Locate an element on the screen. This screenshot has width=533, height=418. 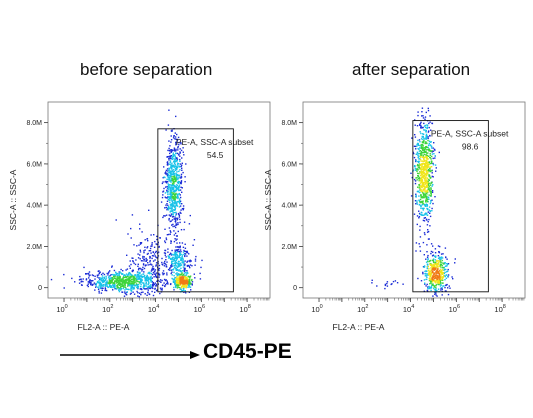
panel-title-before: before separation is located at coordinates (146, 69).